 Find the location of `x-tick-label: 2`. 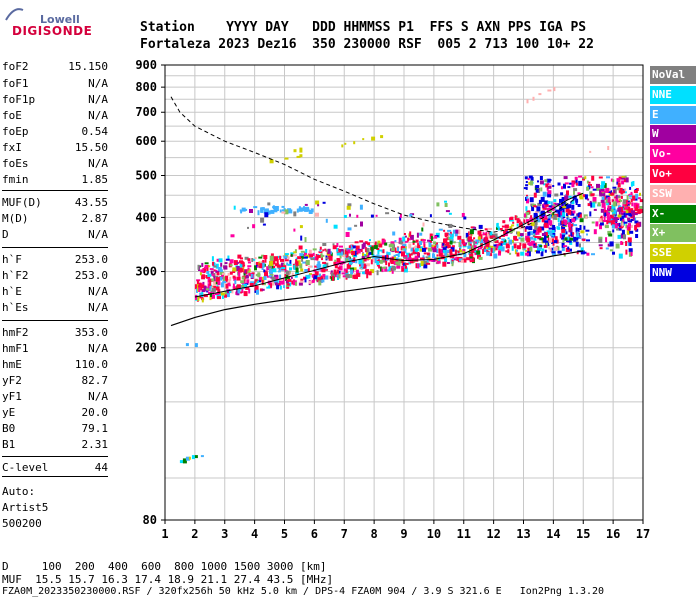

x-tick-label: 2 is located at coordinates (194, 534).